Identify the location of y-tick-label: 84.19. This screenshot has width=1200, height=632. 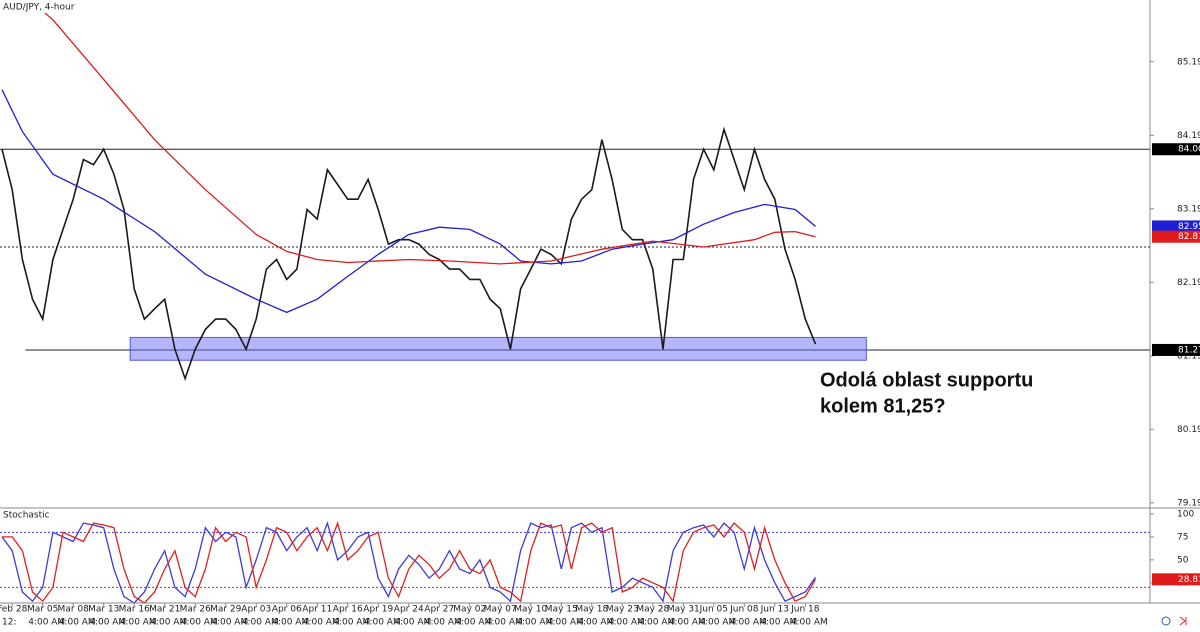
(1188, 136).